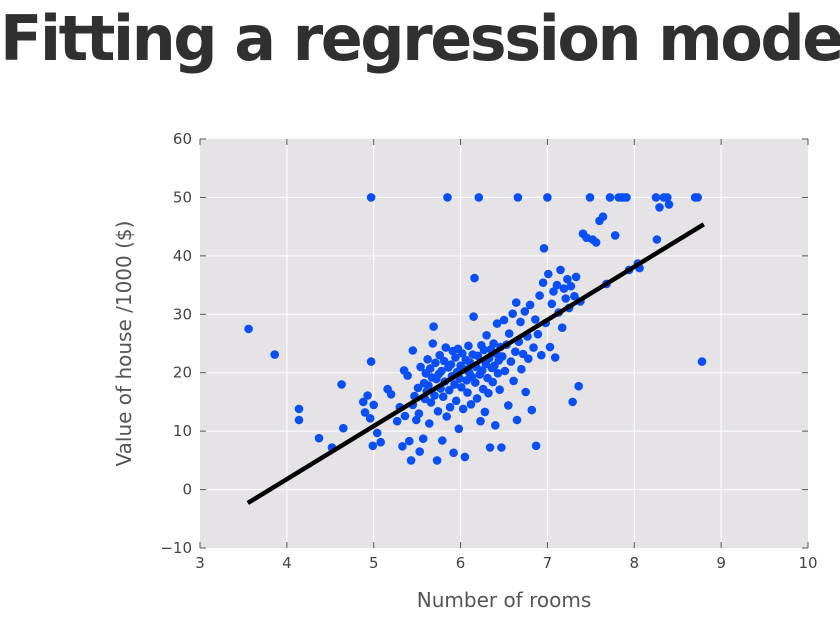 Image resolution: width=840 pixels, height=621 pixels. I want to click on y-tick-label: 40, so click(182, 256).